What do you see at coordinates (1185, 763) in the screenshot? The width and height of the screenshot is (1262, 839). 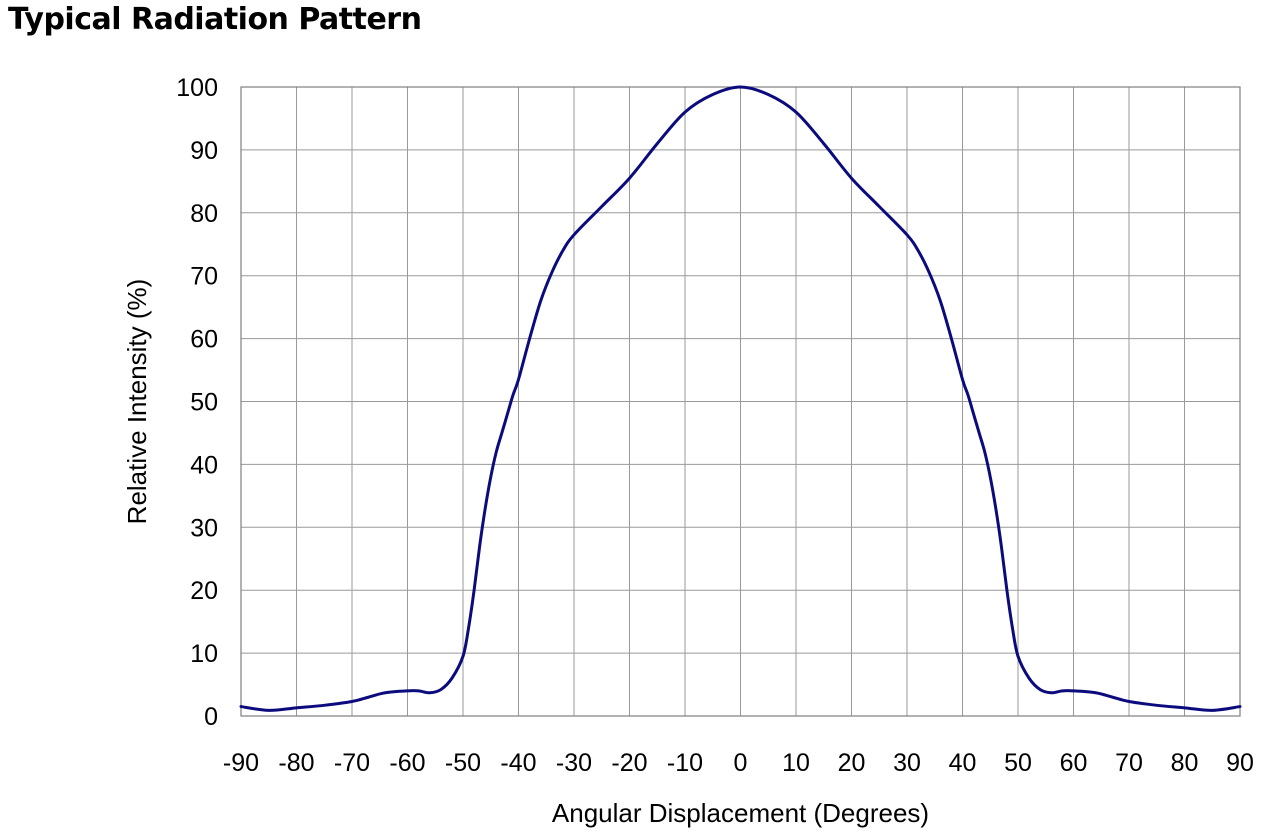 I see `x-tick-label: 80` at bounding box center [1185, 763].